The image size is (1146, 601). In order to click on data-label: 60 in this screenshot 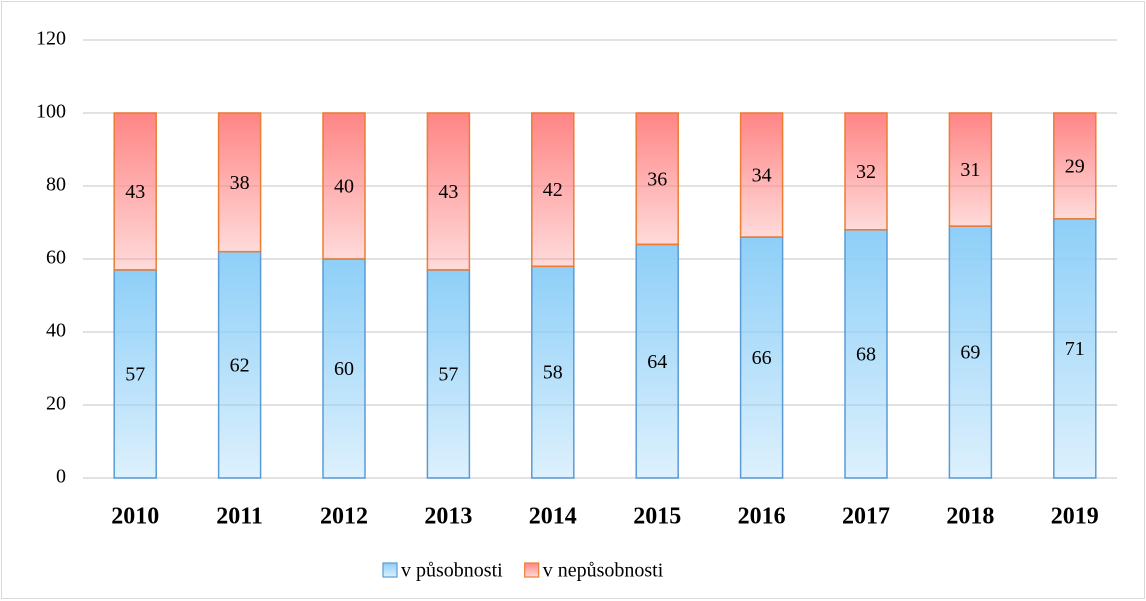, I will do `click(344, 369)`.